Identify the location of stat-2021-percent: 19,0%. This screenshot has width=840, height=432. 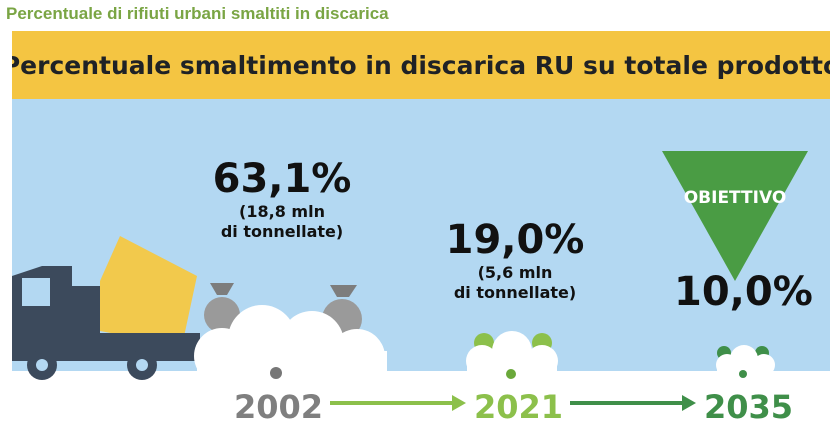
(515, 240).